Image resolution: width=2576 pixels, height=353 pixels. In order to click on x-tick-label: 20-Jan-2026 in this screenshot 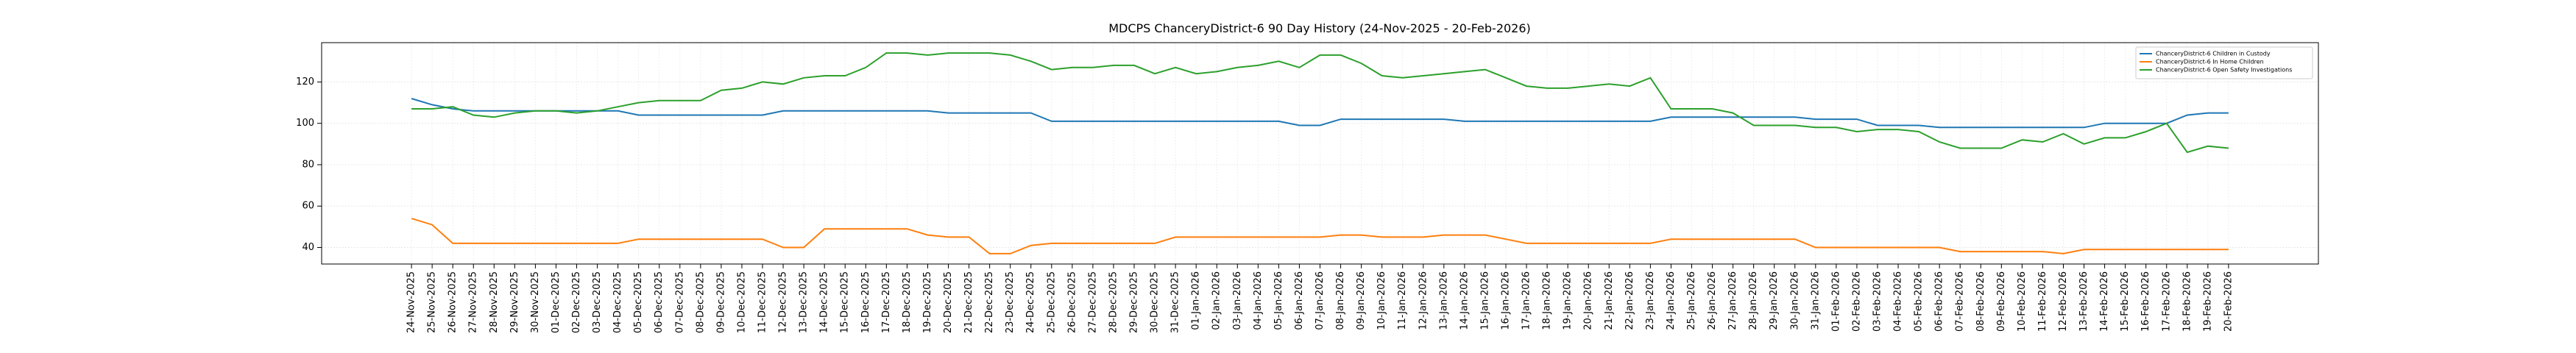, I will do `click(1588, 301)`.